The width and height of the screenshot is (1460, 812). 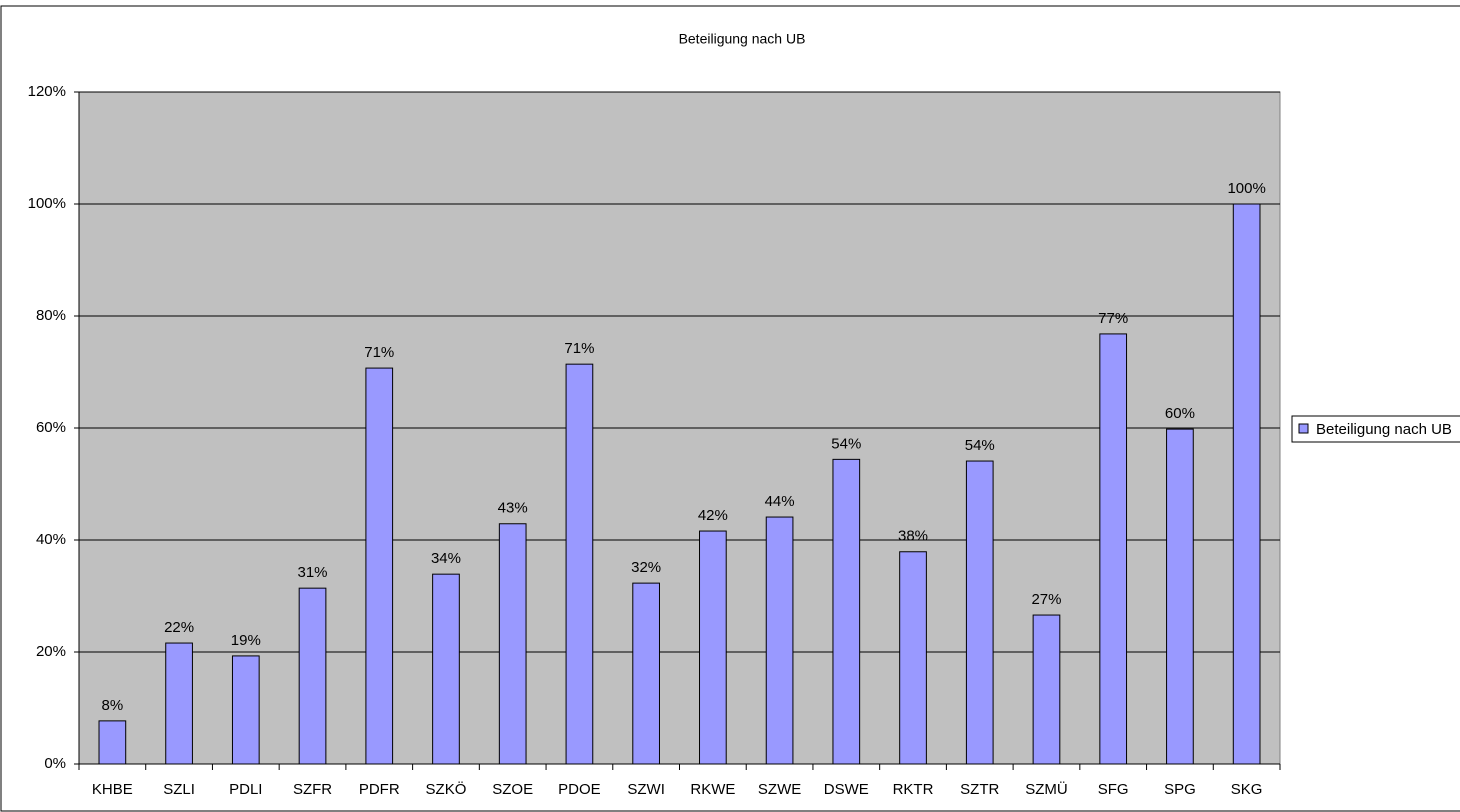 What do you see at coordinates (779, 789) in the screenshot?
I see `x-tick-label: SZWE` at bounding box center [779, 789].